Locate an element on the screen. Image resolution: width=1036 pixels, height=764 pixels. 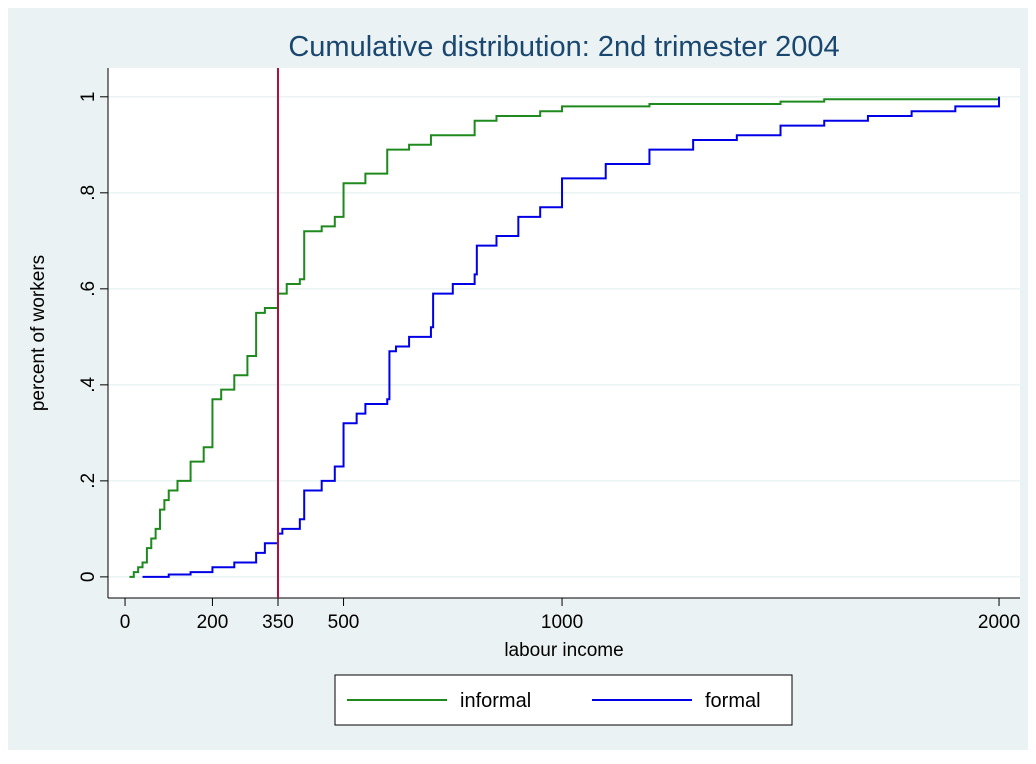
y-tick-label: 1 is located at coordinates (88, 97).